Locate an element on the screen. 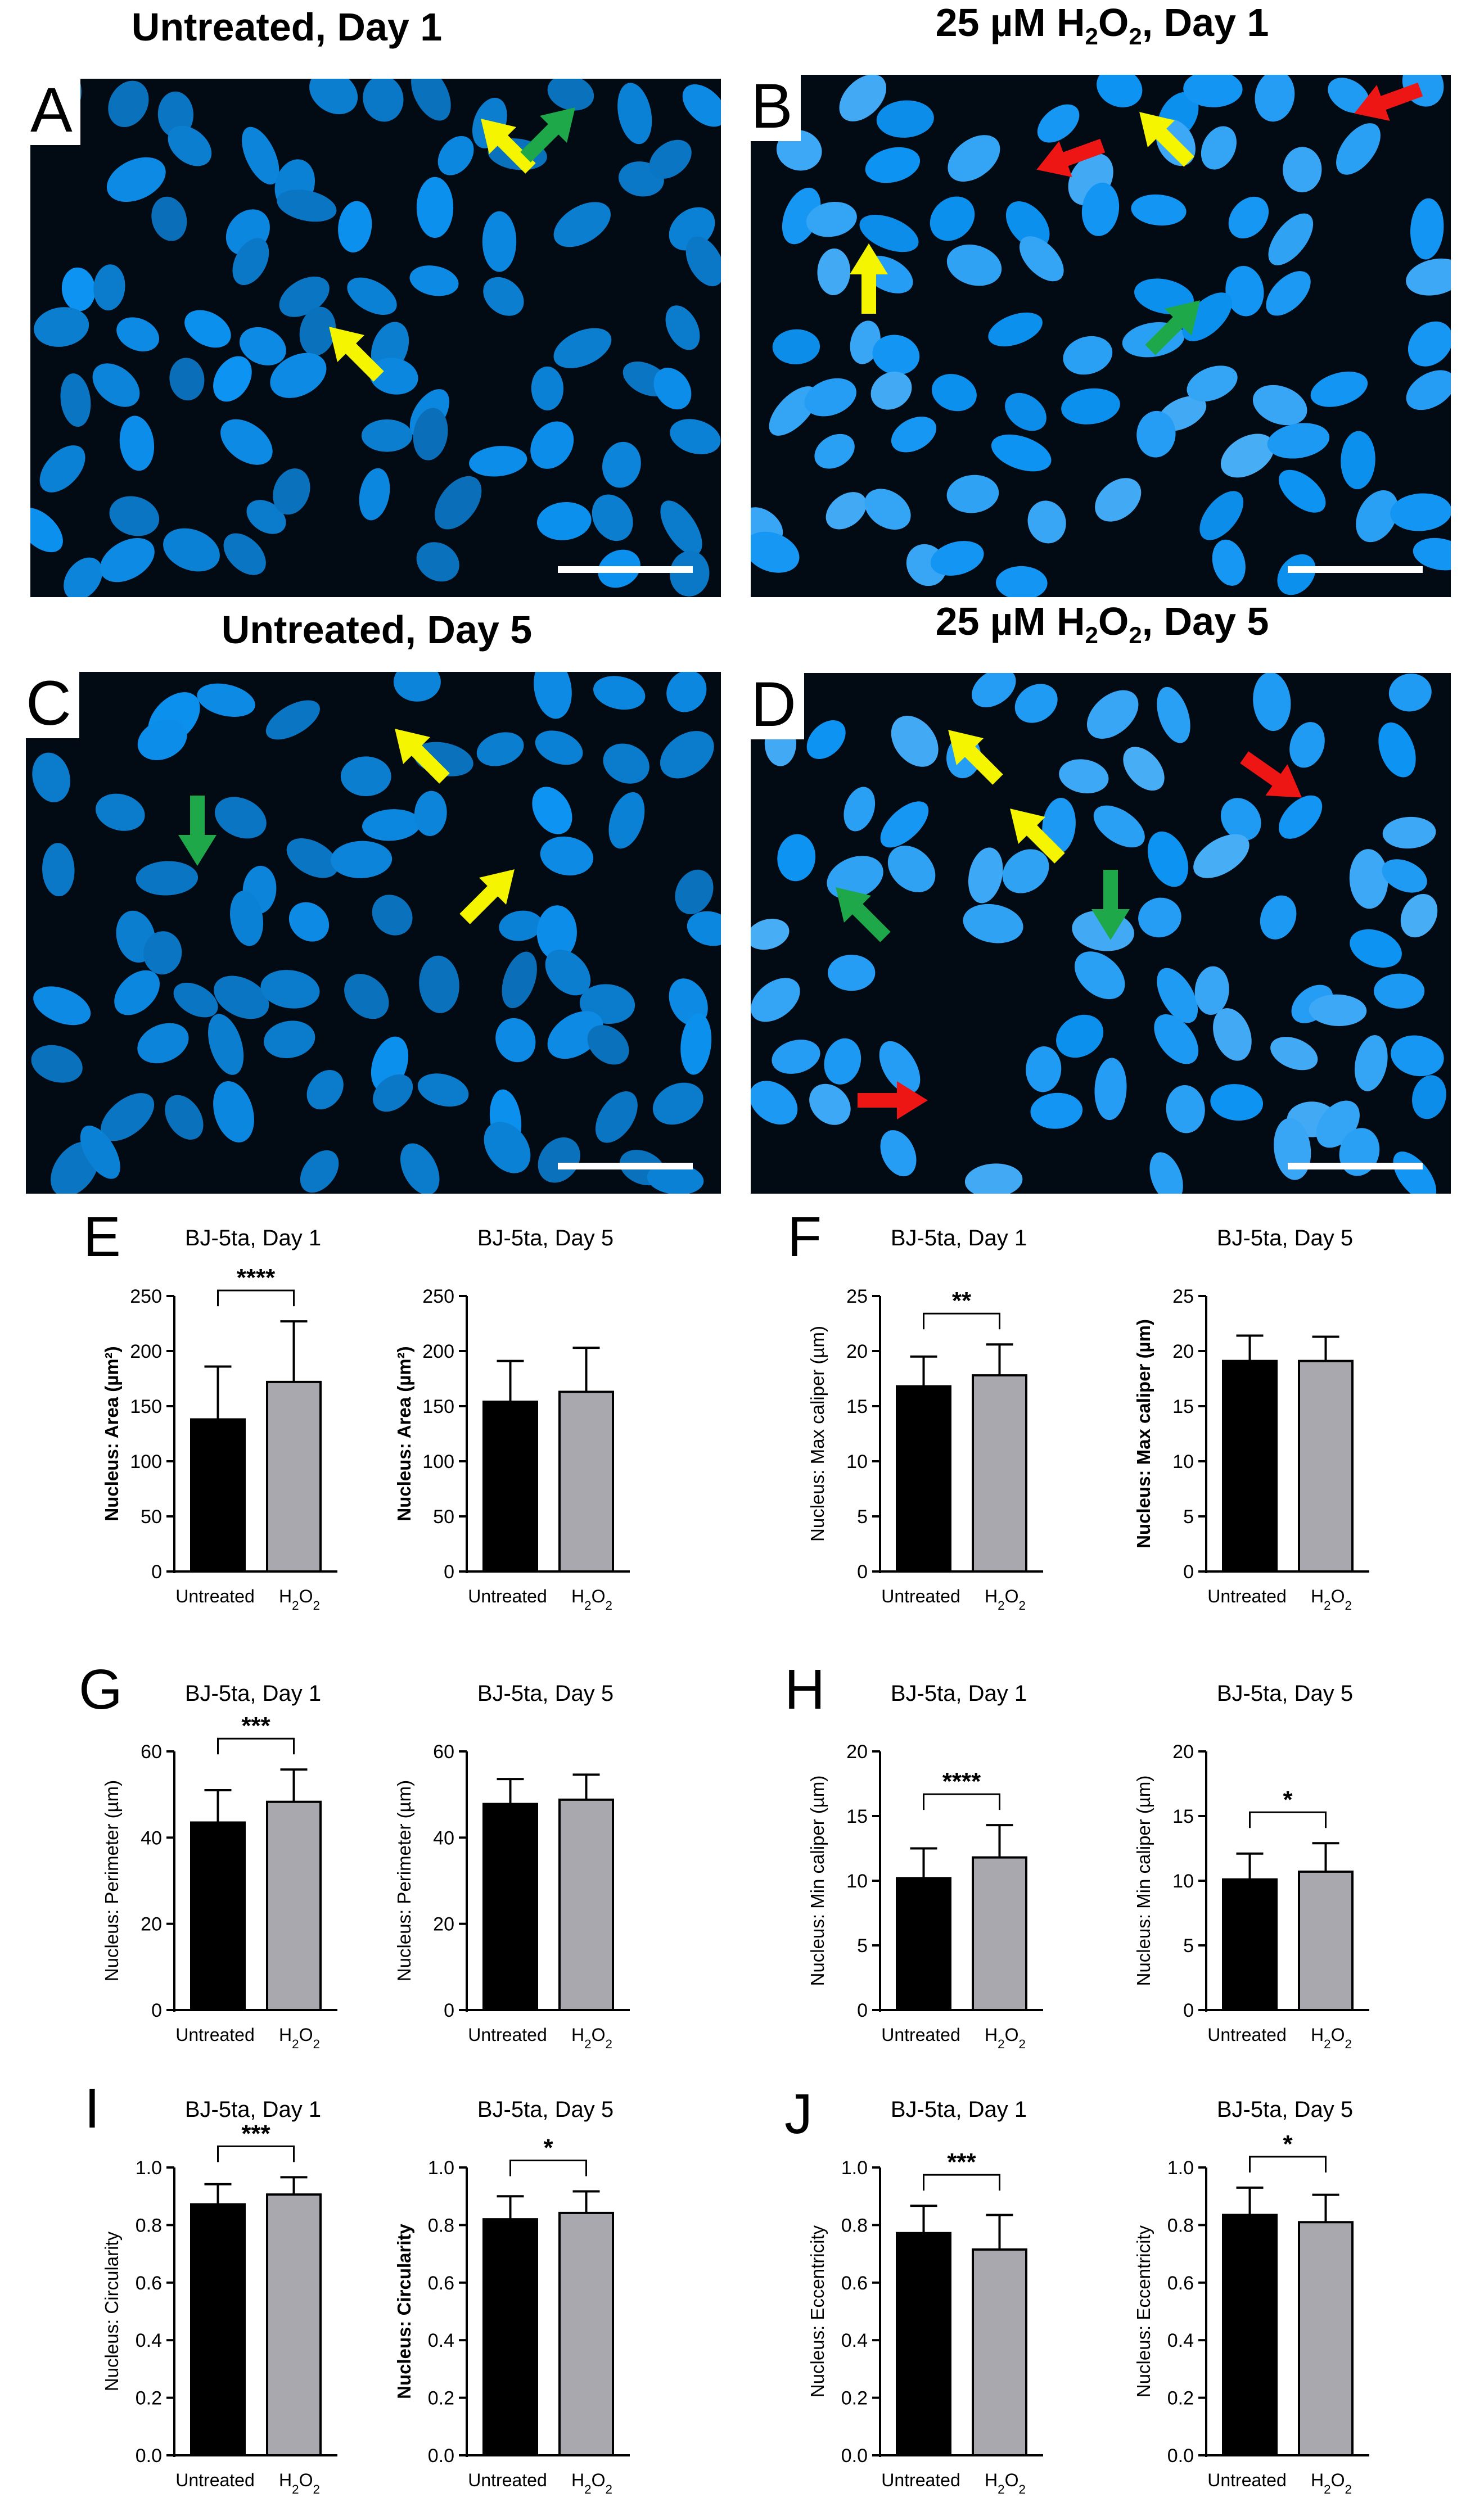 The width and height of the screenshot is (1466, 2520). y-tick-label: 0.2 is located at coordinates (1180, 2398).